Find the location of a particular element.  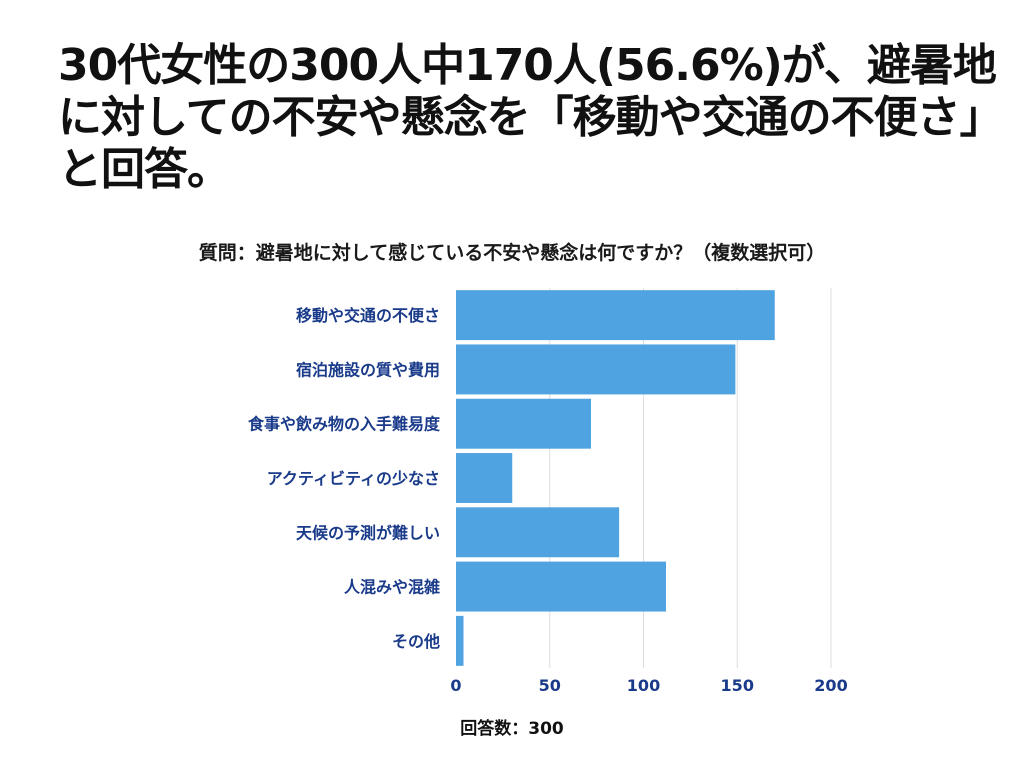

category-label: 人混みや混雑 is located at coordinates (392, 587).